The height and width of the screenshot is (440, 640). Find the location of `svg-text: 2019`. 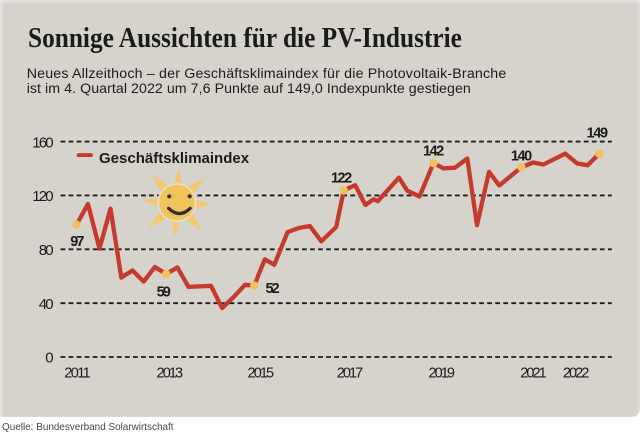

svg-text: 2019 is located at coordinates (441, 374).